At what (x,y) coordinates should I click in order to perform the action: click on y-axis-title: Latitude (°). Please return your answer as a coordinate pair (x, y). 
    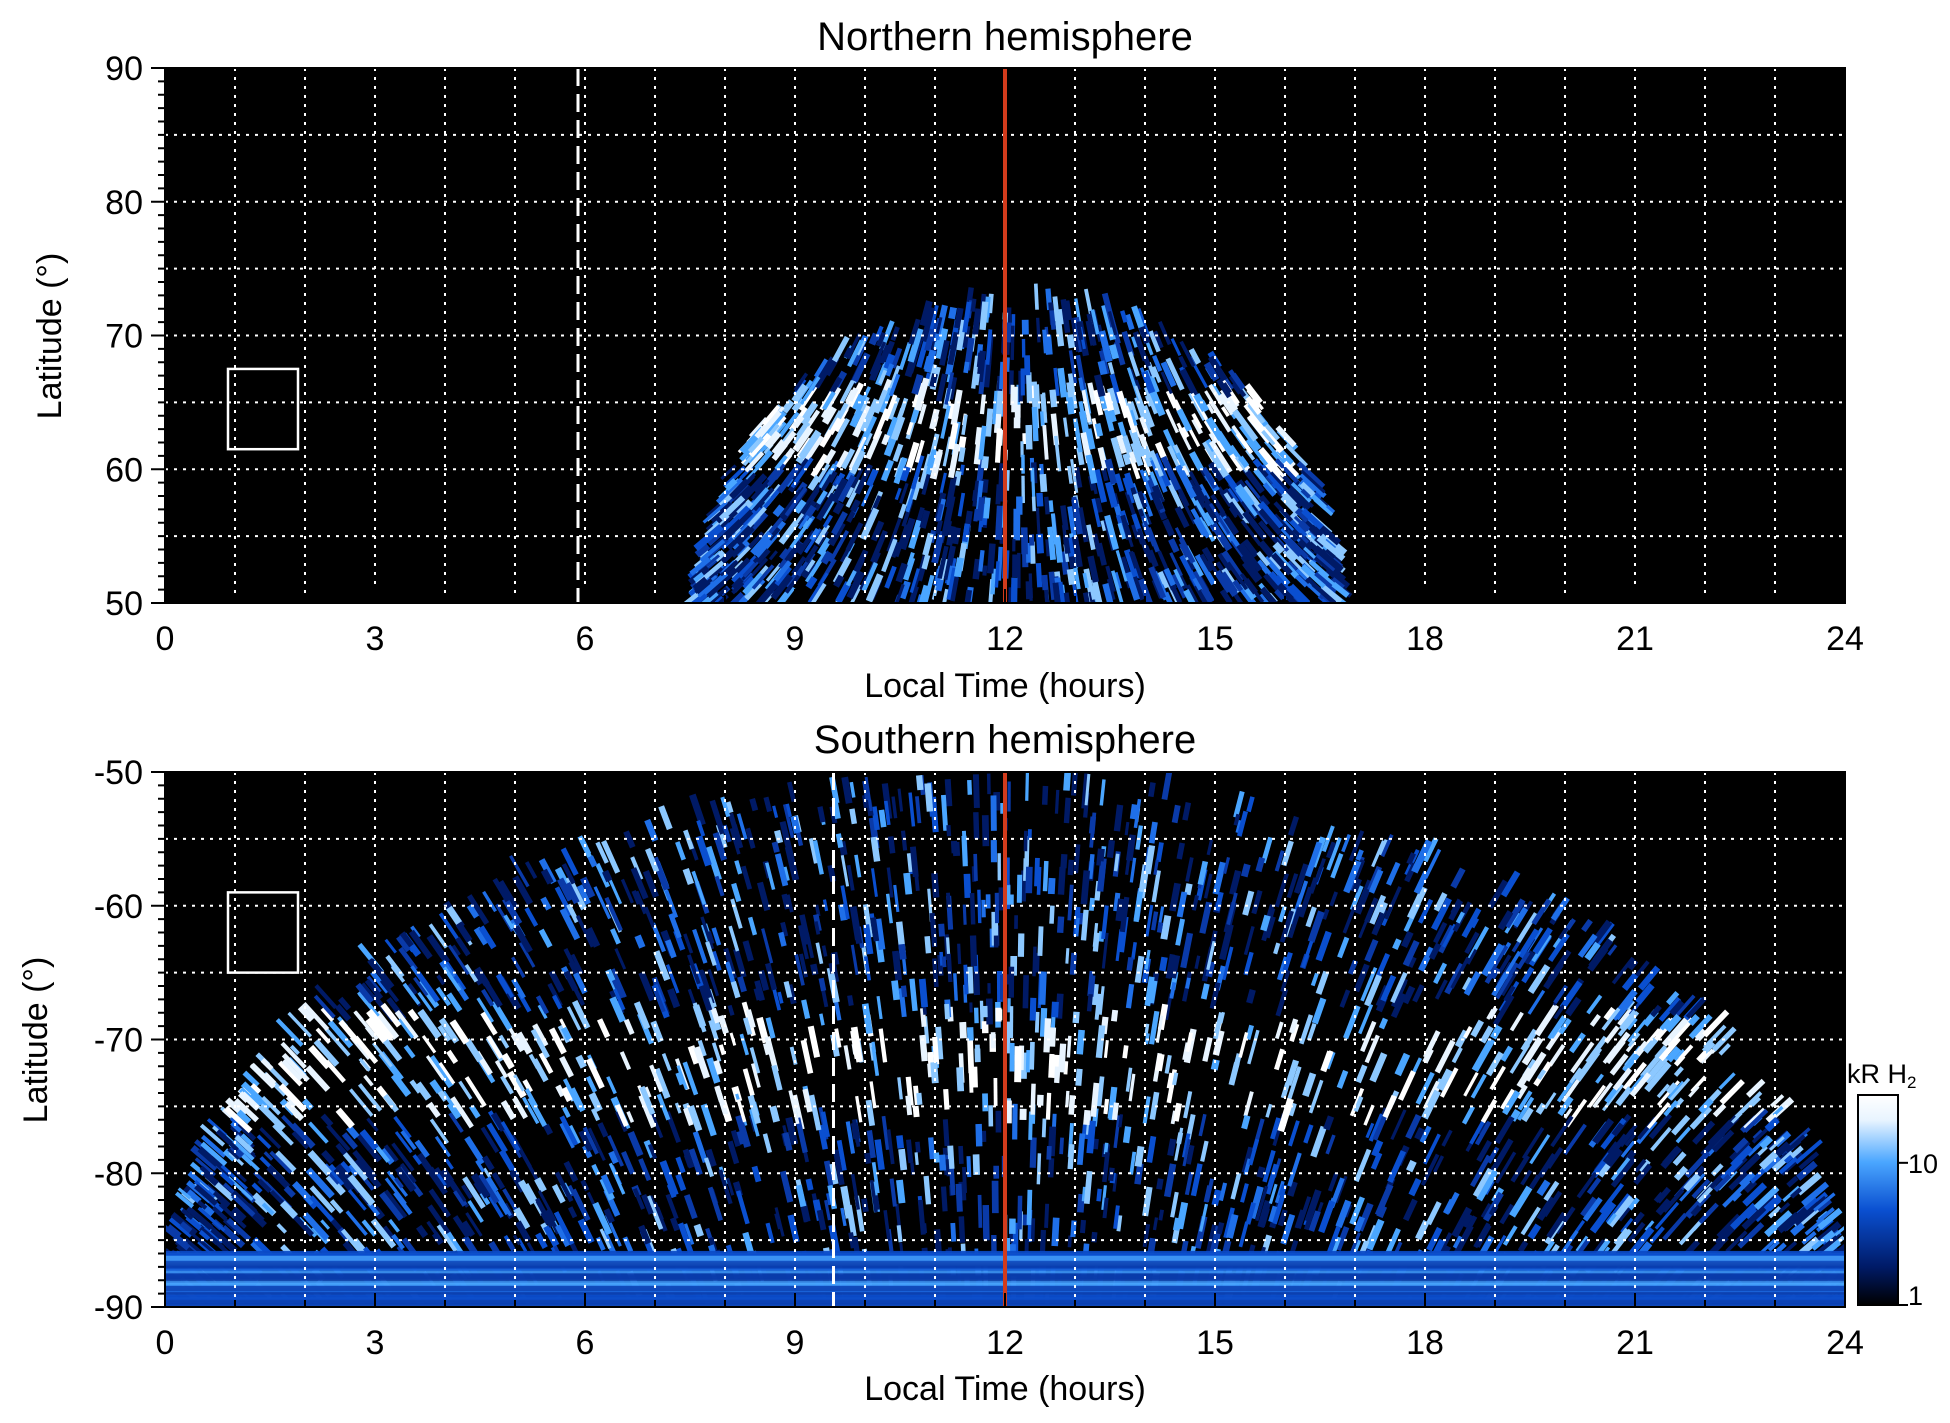
    Looking at the image, I should click on (50, 336).